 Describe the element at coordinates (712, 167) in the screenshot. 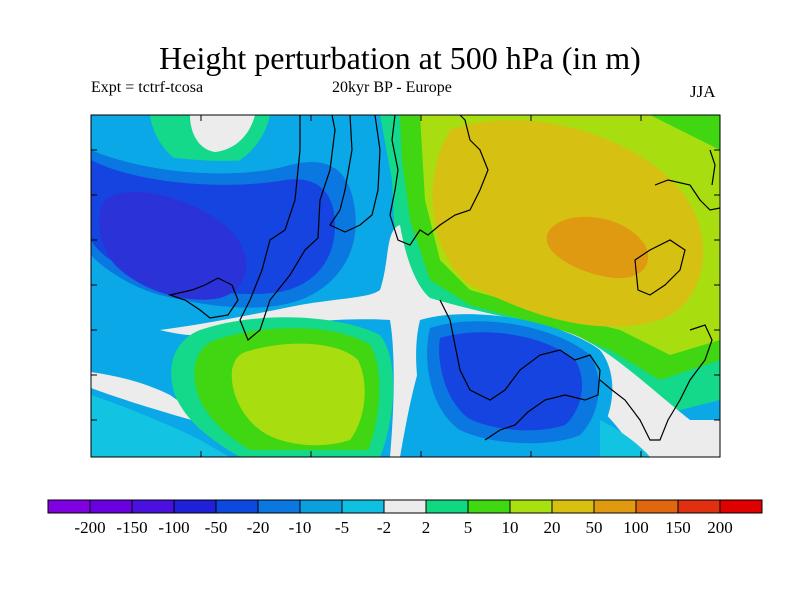

I see `coastline-north-norway` at that location.